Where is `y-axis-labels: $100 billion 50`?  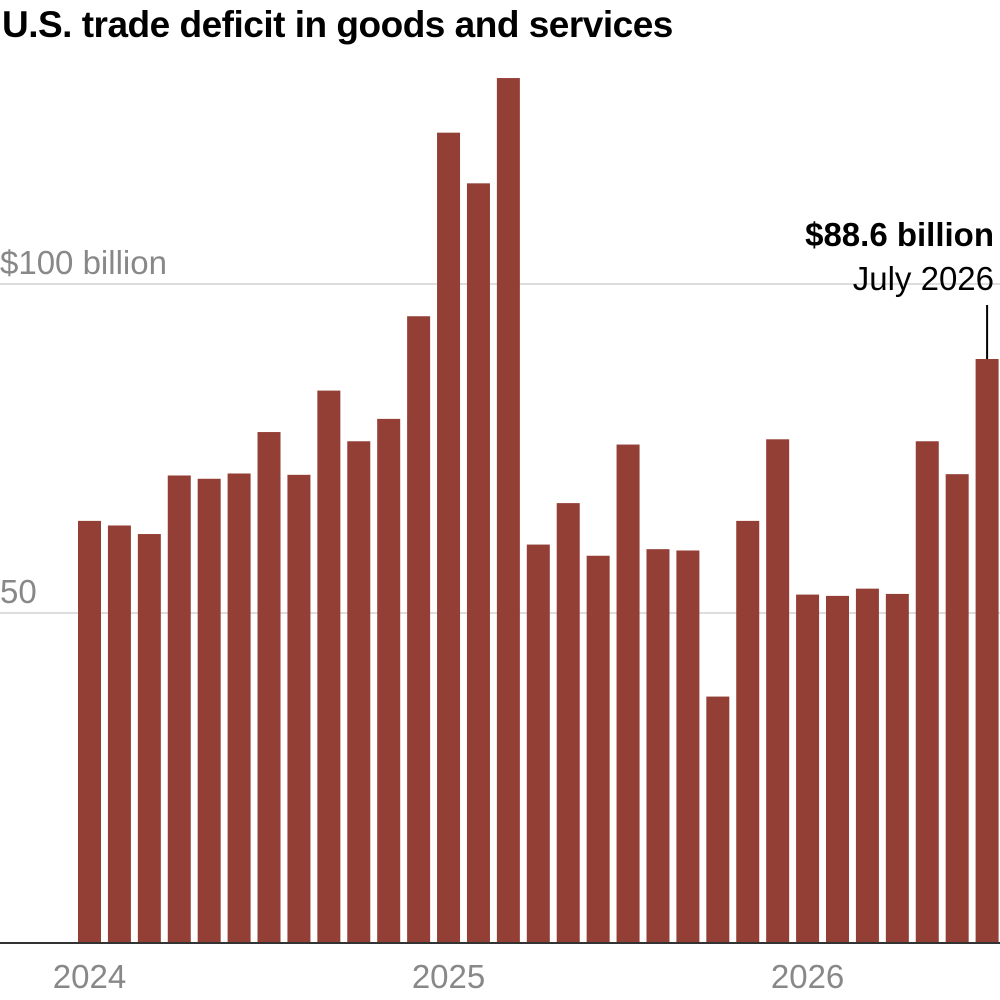
y-axis-labels: $100 billion 50 is located at coordinates (83, 427).